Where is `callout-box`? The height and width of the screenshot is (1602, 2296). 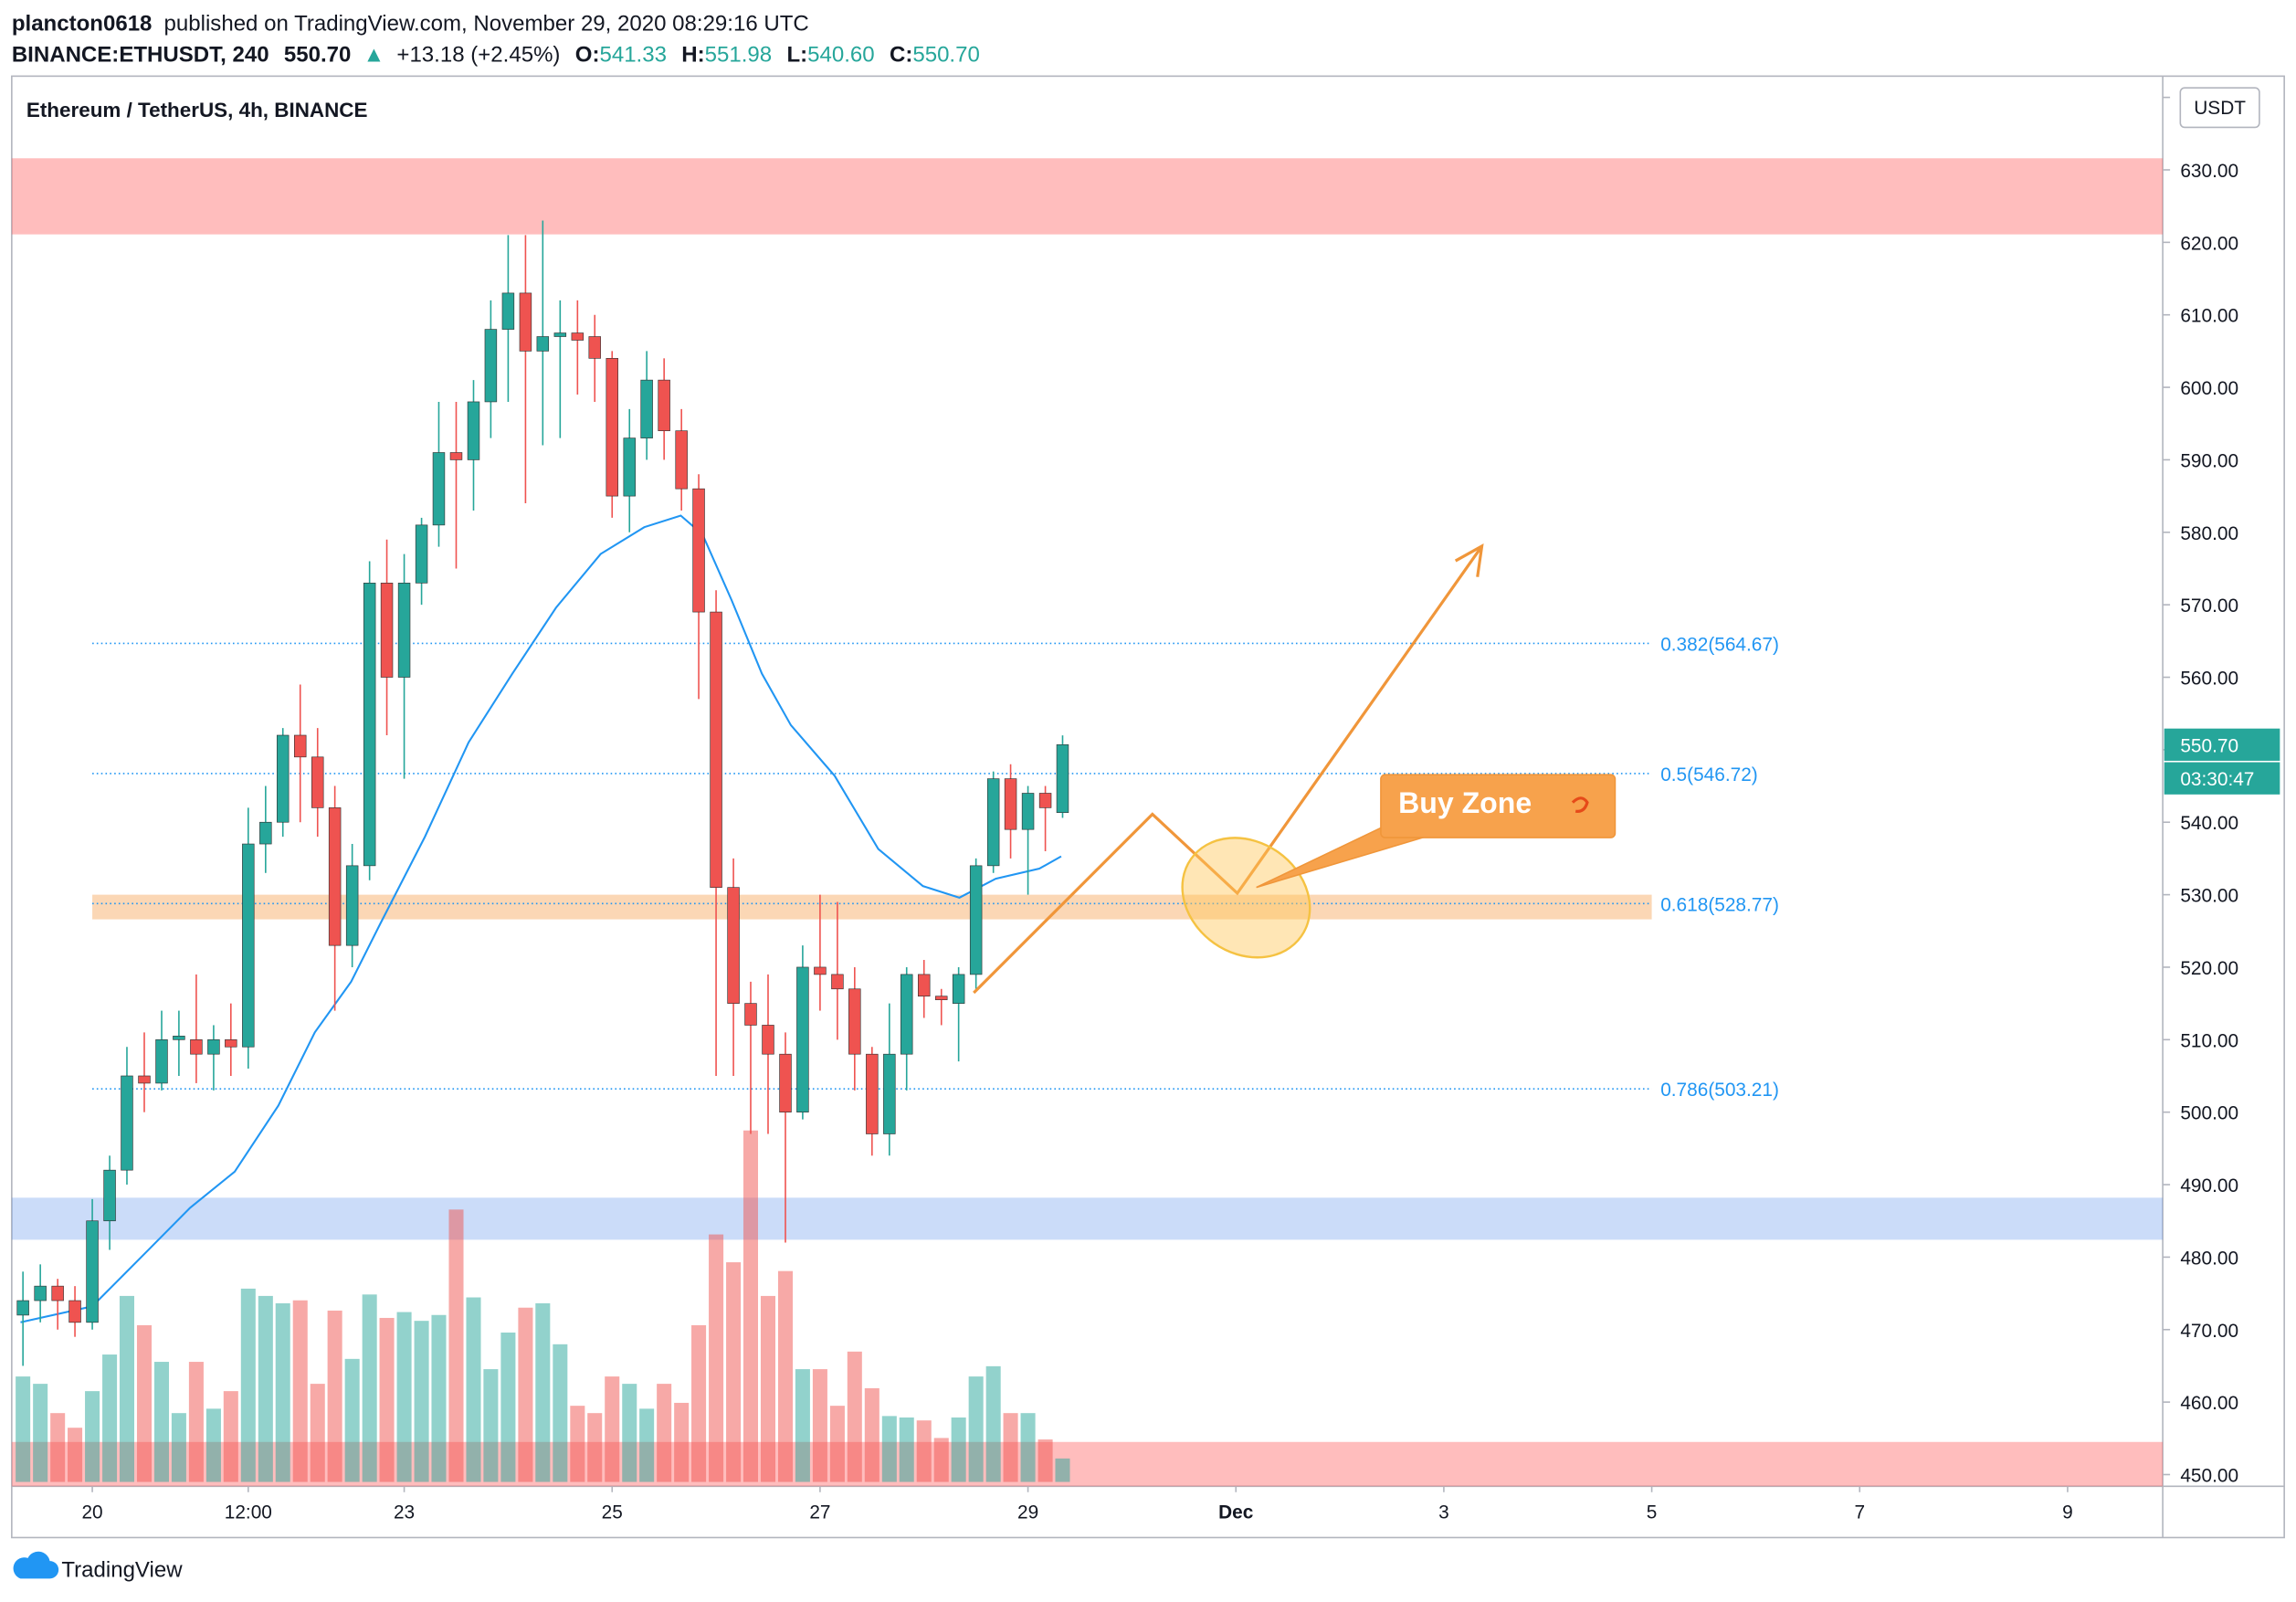 callout-box is located at coordinates (1498, 806).